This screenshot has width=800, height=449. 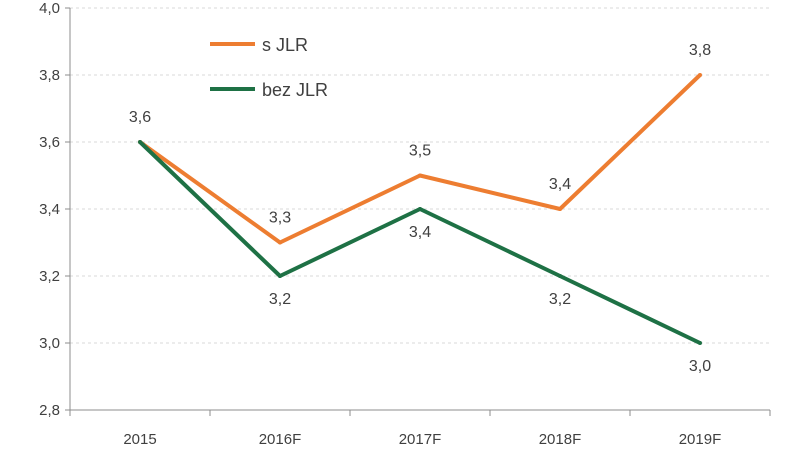 What do you see at coordinates (49, 209) in the screenshot?
I see `y-tick-label: 3,4` at bounding box center [49, 209].